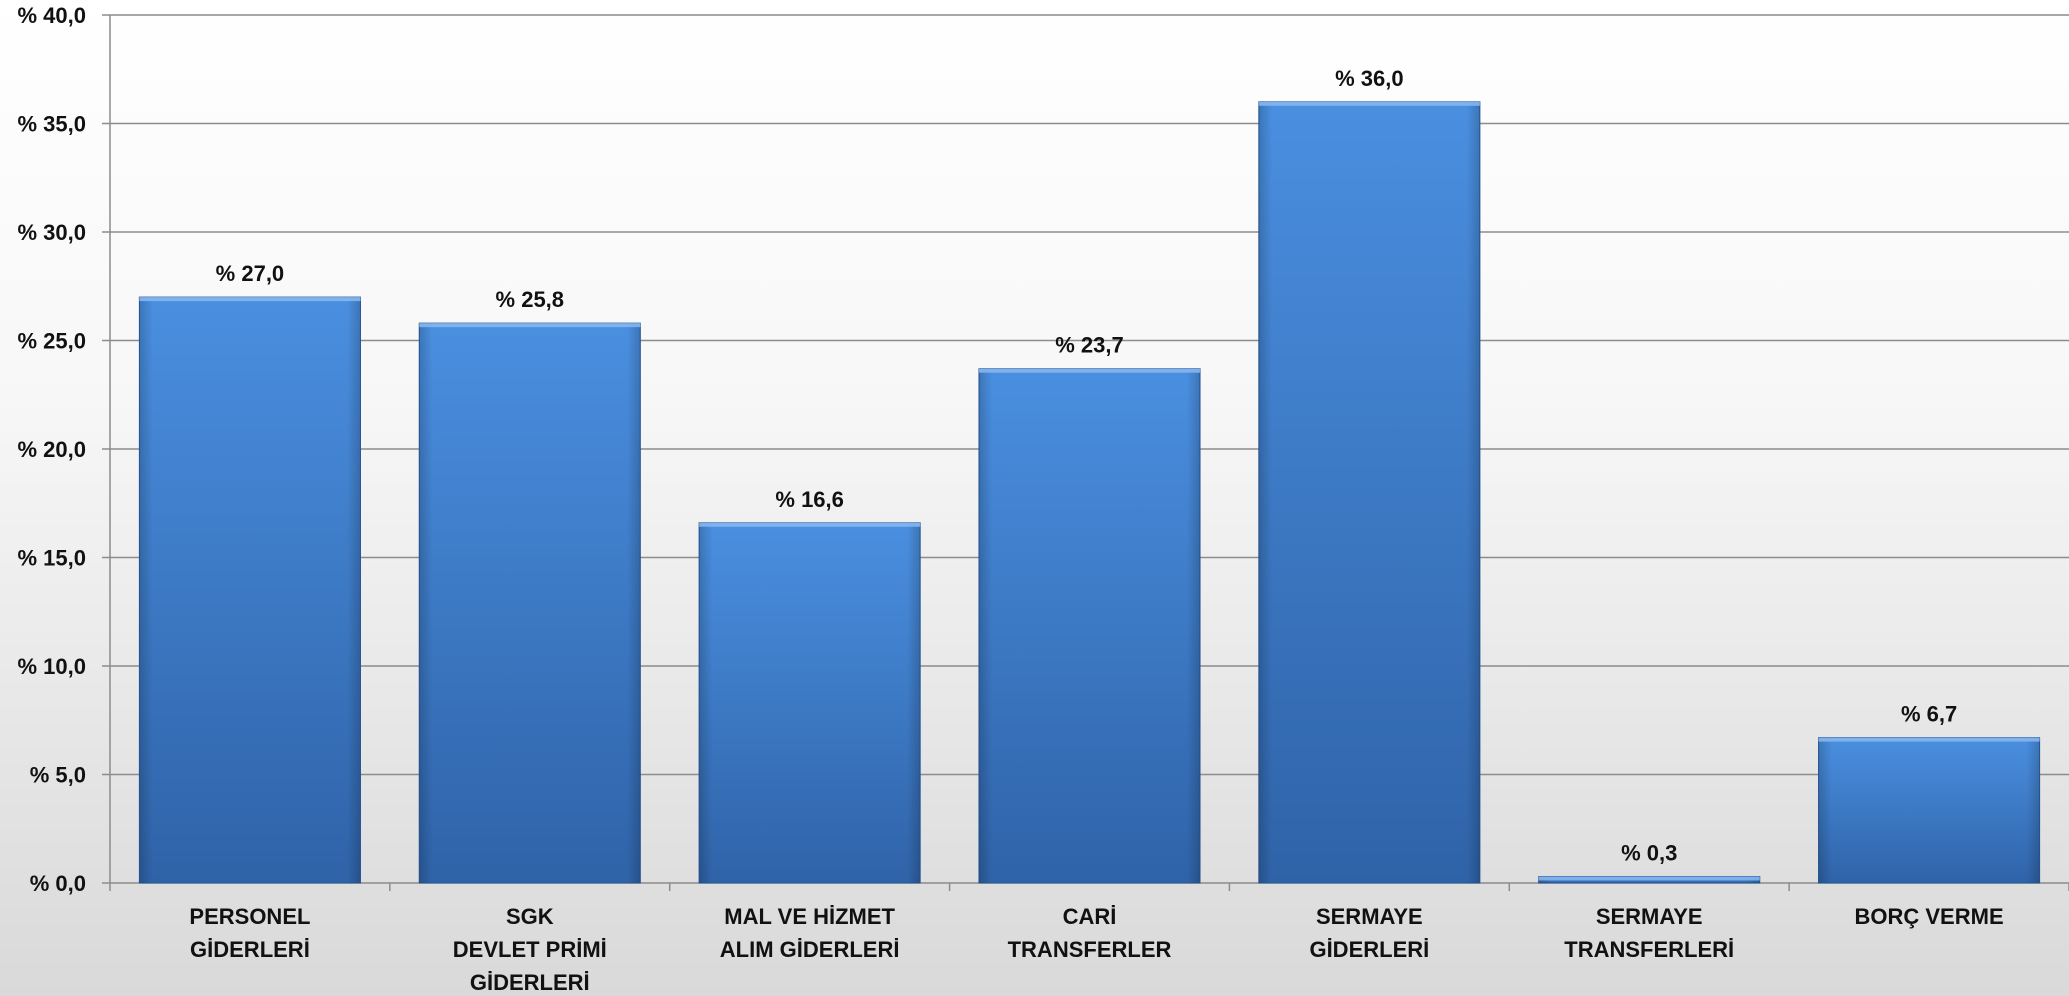  I want to click on data-label: % 23,7, so click(1089, 345).